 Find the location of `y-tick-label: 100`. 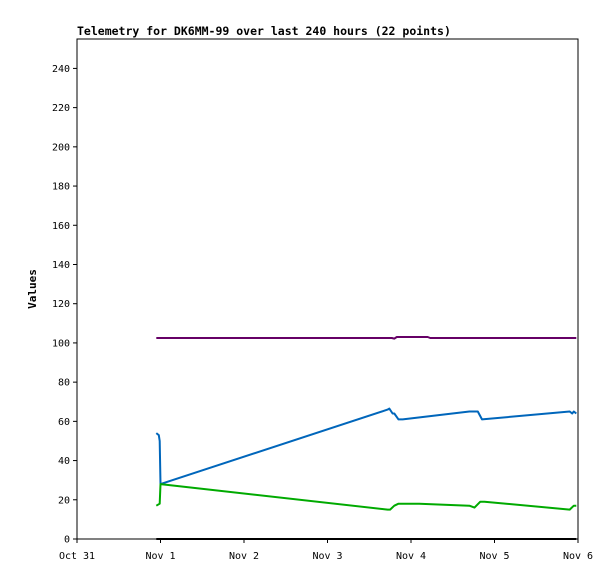

y-tick-label: 100 is located at coordinates (61, 343).